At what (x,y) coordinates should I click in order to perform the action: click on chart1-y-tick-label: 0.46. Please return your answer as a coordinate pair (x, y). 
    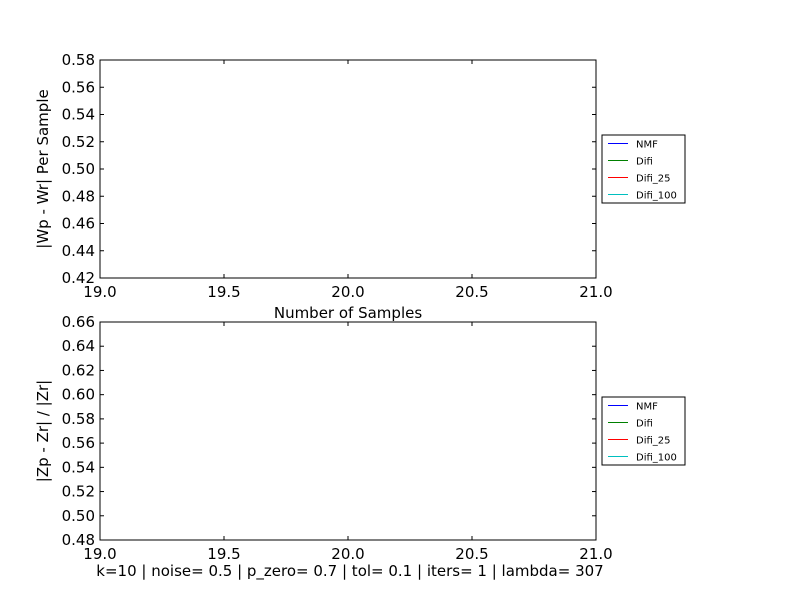
    Looking at the image, I should click on (78, 224).